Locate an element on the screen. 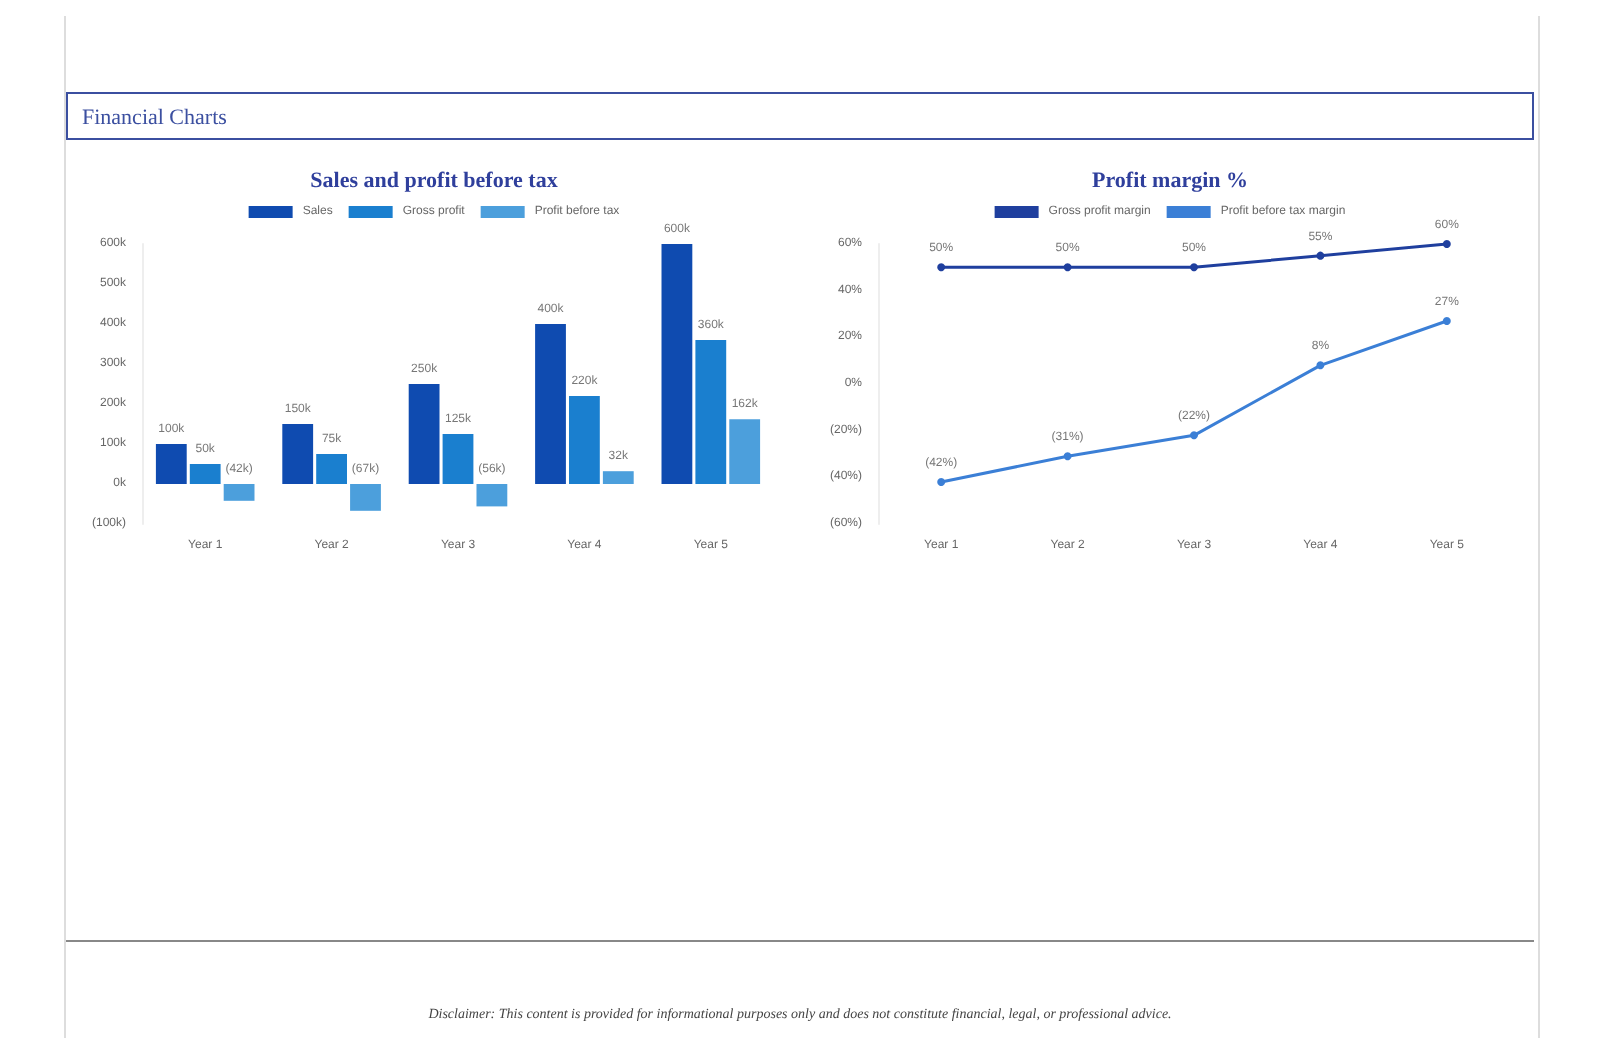 This screenshot has width=1600, height=1038. chart-title: Sales and profit before tax is located at coordinates (434, 181).